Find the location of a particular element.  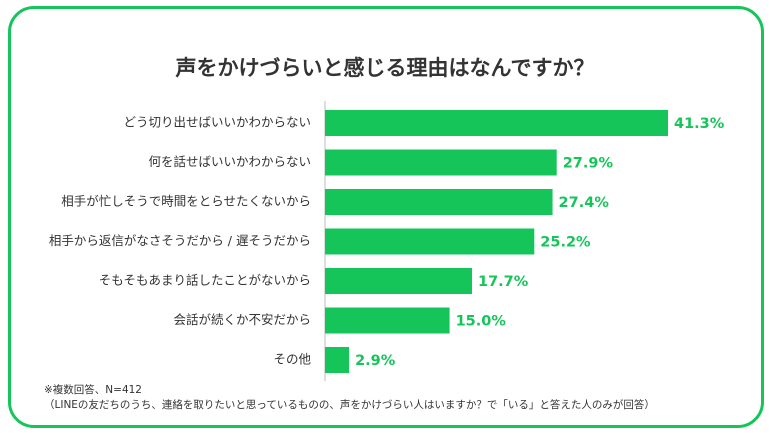

chart-title: 声をかけづらいと感じる理由はなんですか？ is located at coordinates (385, 68).